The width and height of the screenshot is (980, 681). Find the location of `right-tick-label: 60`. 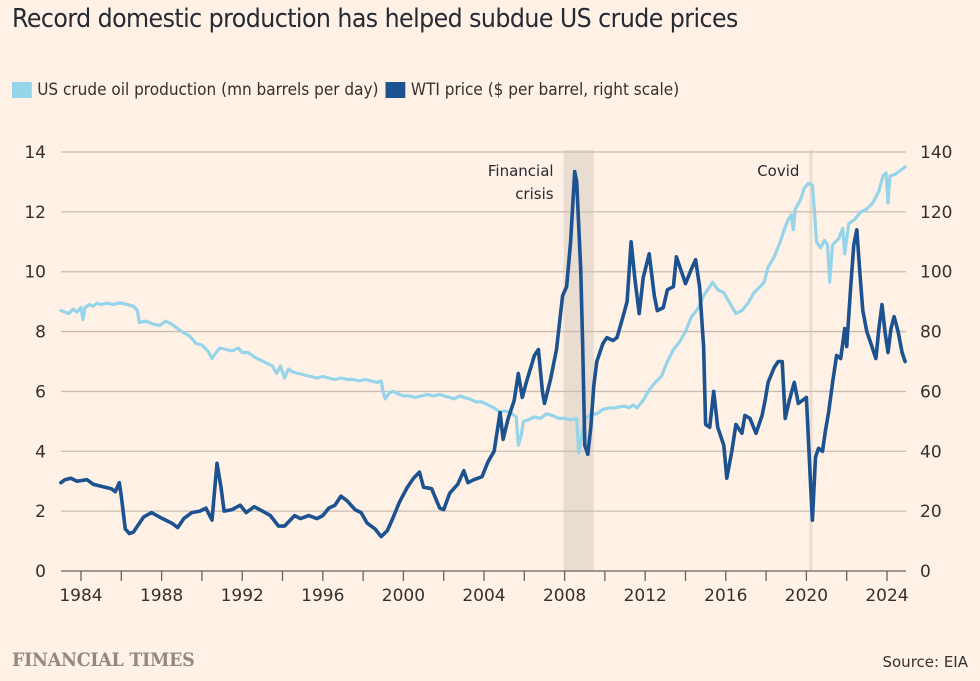

right-tick-label: 60 is located at coordinates (931, 392).